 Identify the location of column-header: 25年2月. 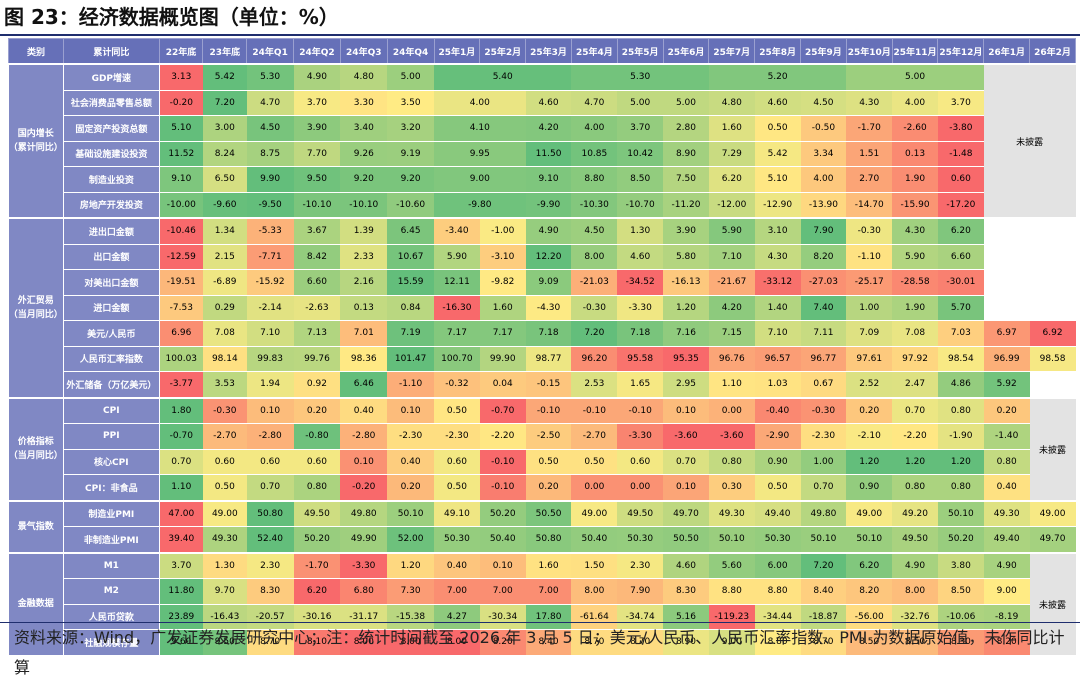
(503, 51).